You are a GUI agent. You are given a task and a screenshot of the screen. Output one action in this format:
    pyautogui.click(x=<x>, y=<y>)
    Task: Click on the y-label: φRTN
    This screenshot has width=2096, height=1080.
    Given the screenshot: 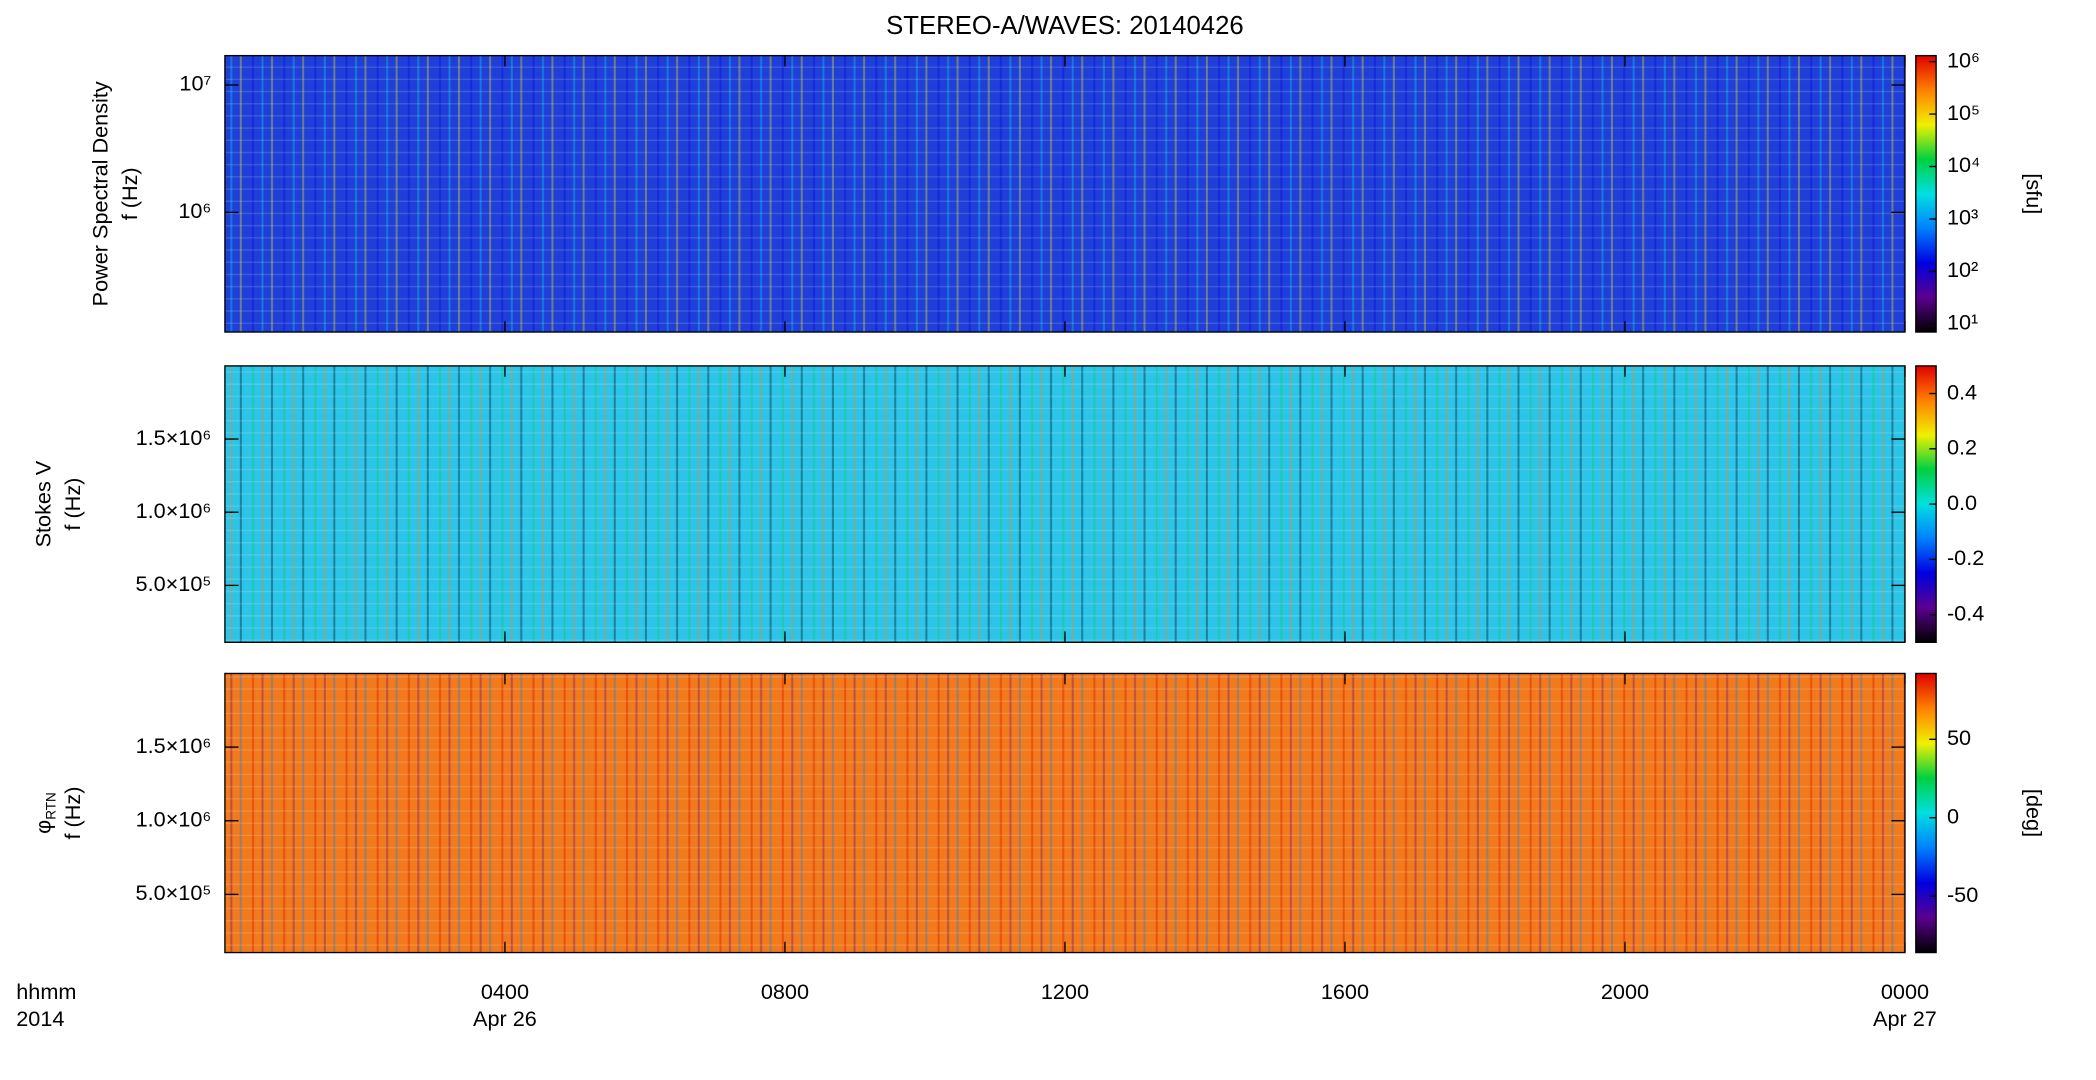 What is the action you would take?
    pyautogui.click(x=44, y=813)
    